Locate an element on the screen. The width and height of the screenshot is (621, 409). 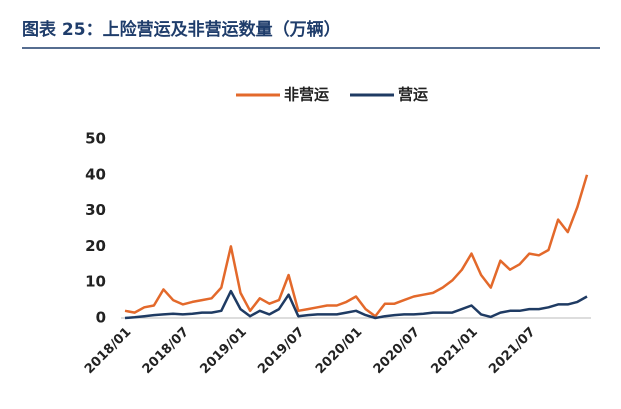
legend-label: 营运 is located at coordinates (413, 95).